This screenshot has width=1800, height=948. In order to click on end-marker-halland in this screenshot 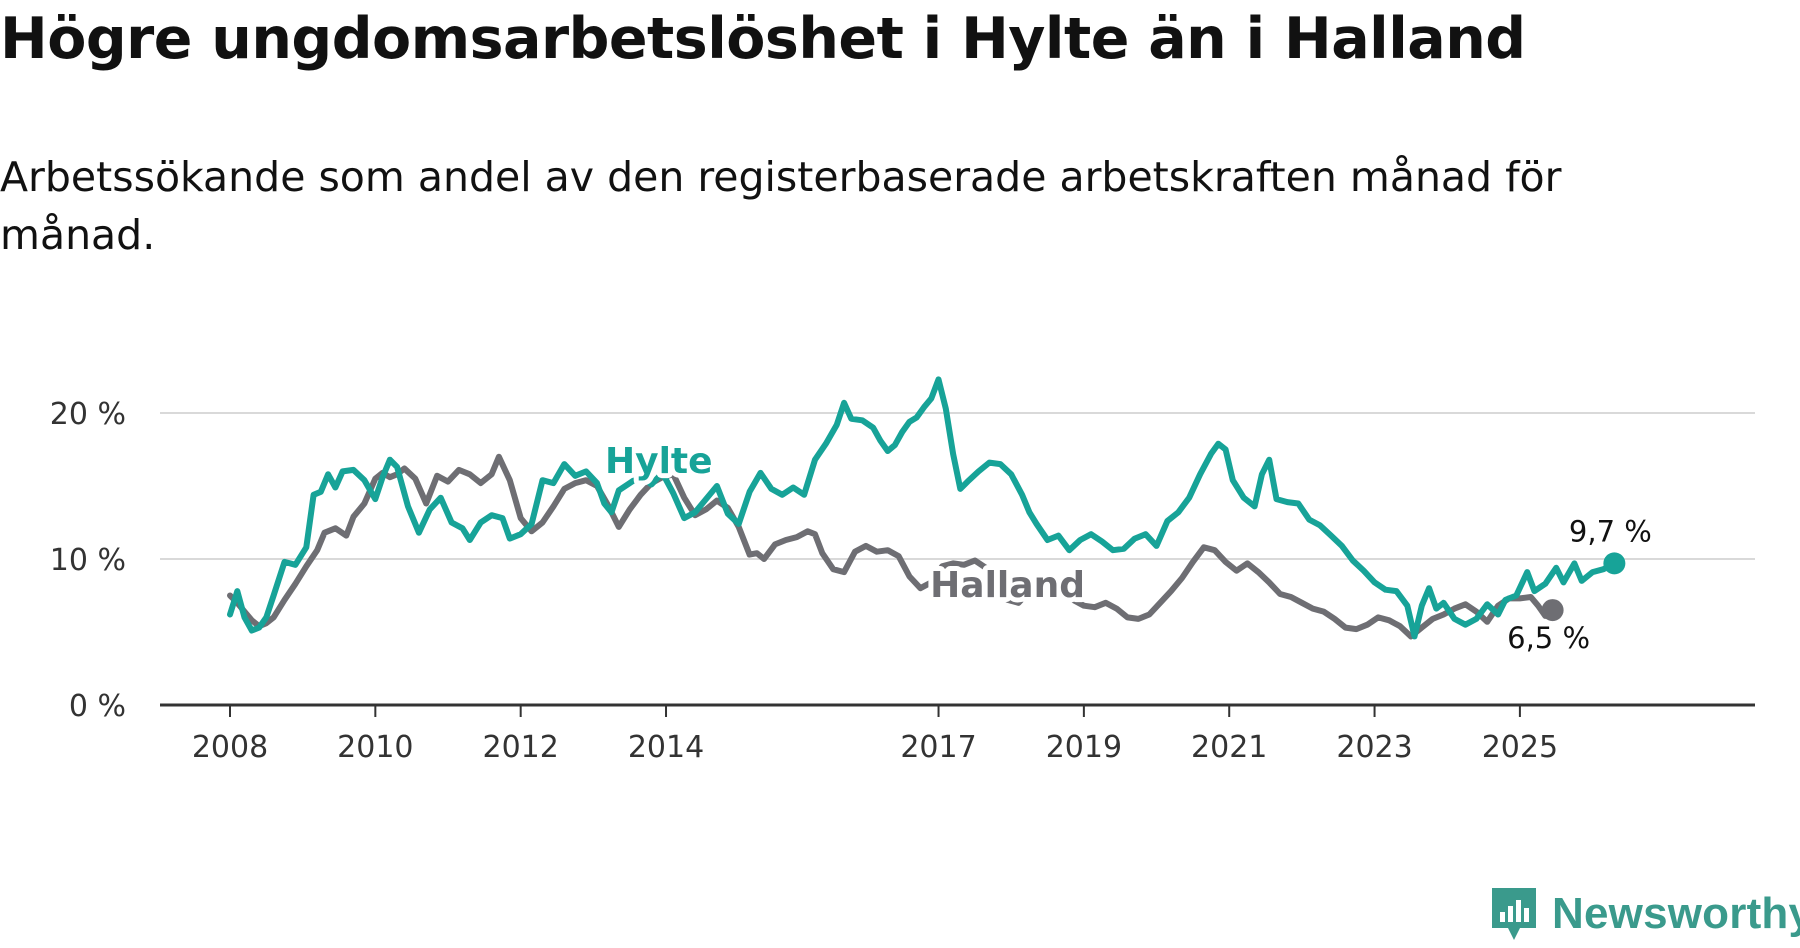, I will do `click(1552, 610)`.